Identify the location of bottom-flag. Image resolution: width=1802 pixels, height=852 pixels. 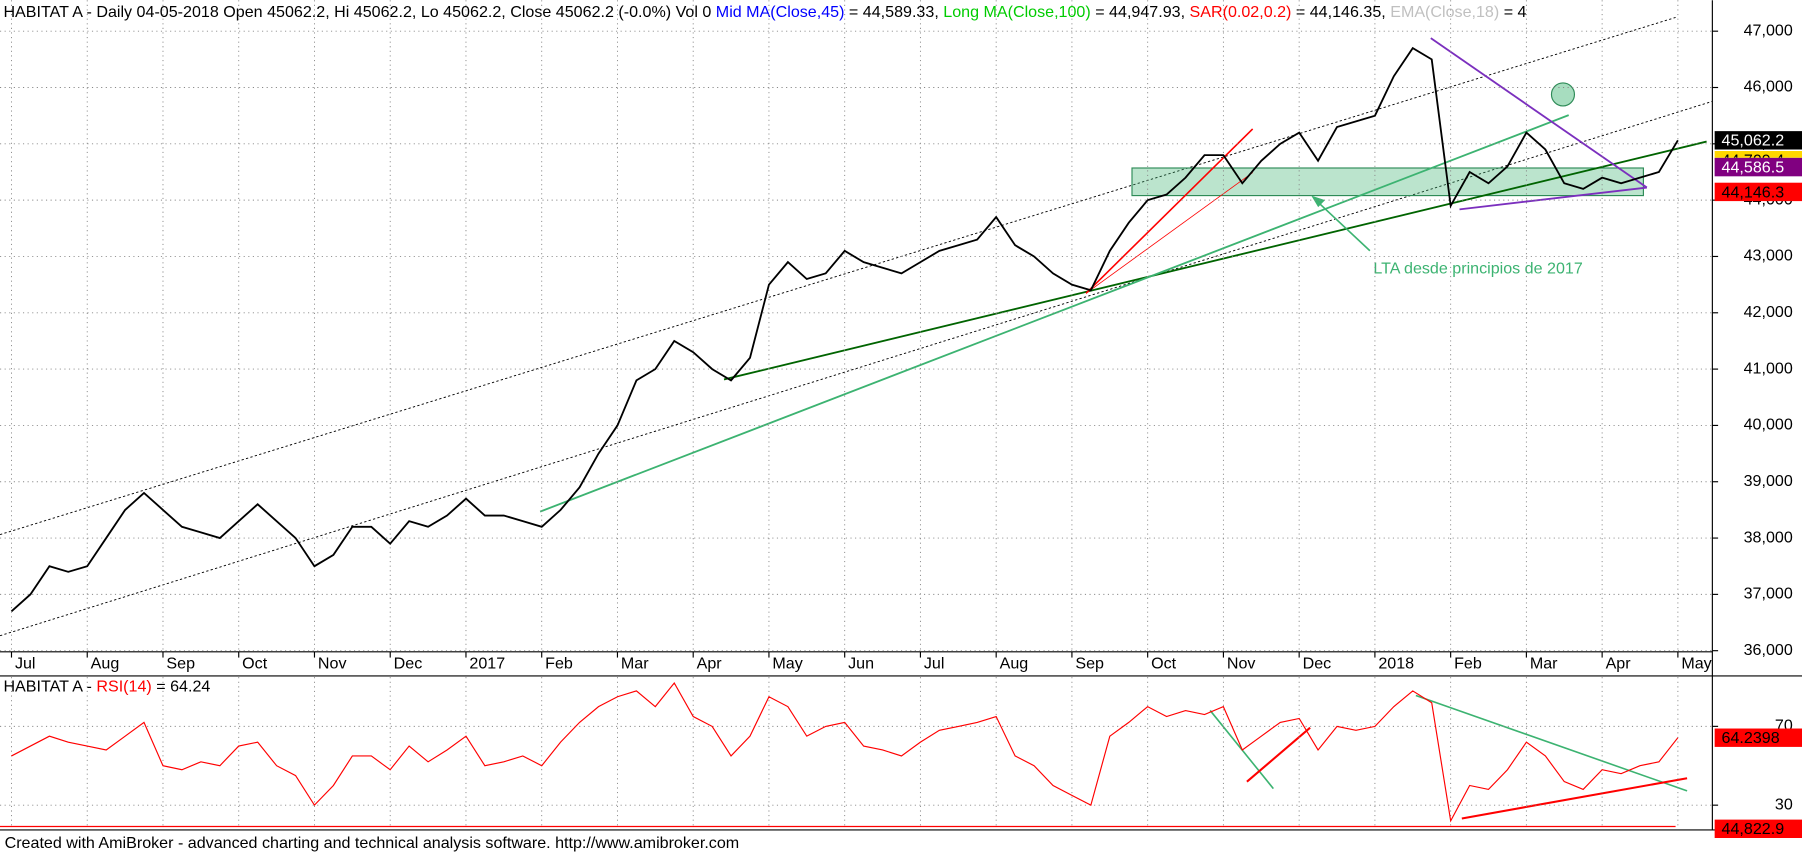
(1758, 829).